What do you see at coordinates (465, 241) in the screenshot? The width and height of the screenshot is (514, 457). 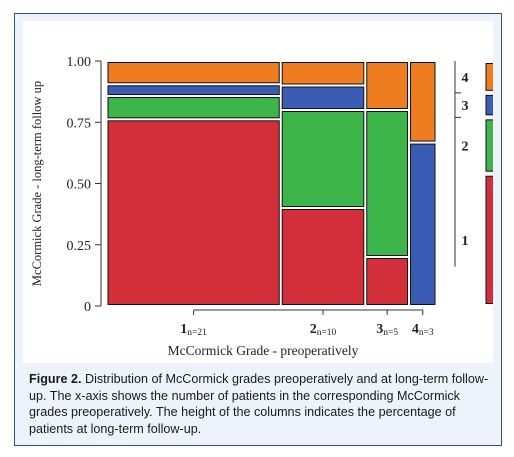 I see `category-label: 1` at bounding box center [465, 241].